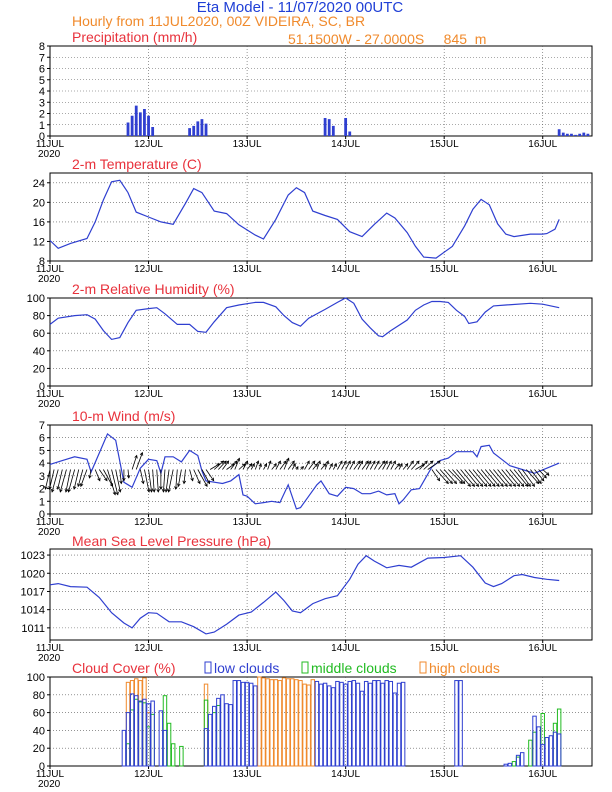 This screenshot has height=792, width=612. I want to click on y-tick-label: 6, so click(42, 70).